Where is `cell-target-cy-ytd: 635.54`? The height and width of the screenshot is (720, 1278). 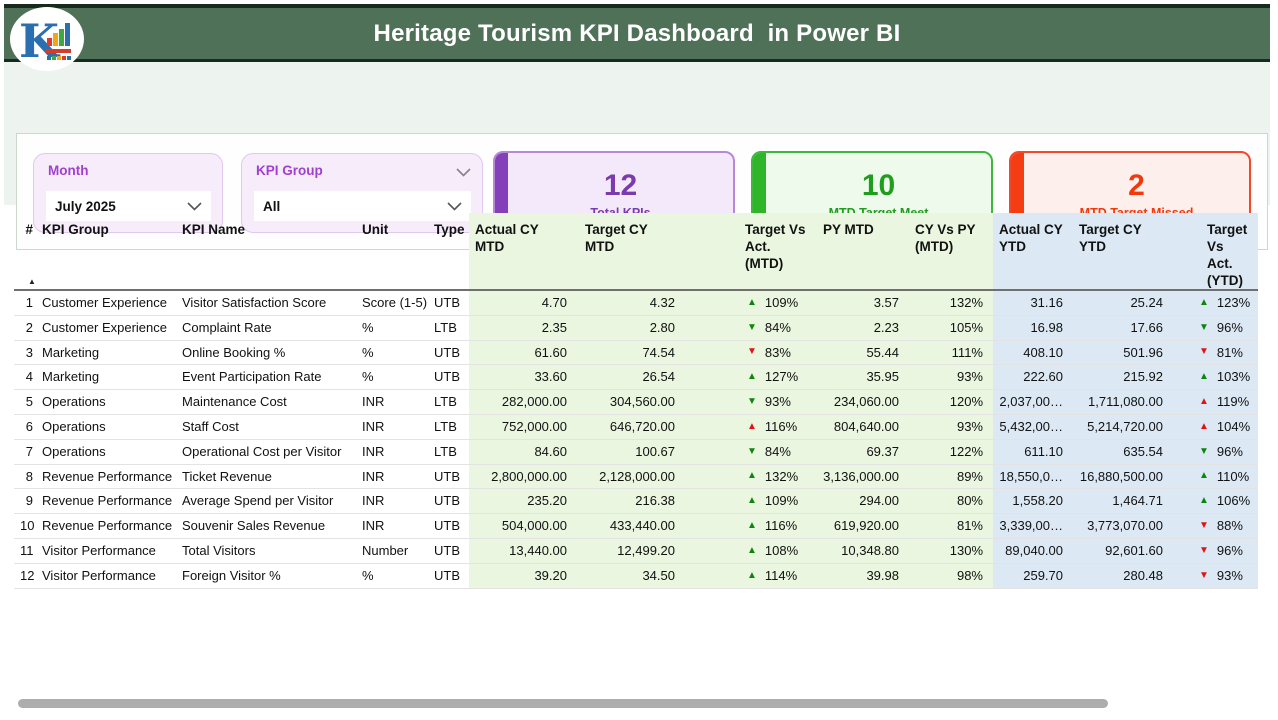
cell-target-cy-ytd: 635.54 is located at coordinates (1123, 451).